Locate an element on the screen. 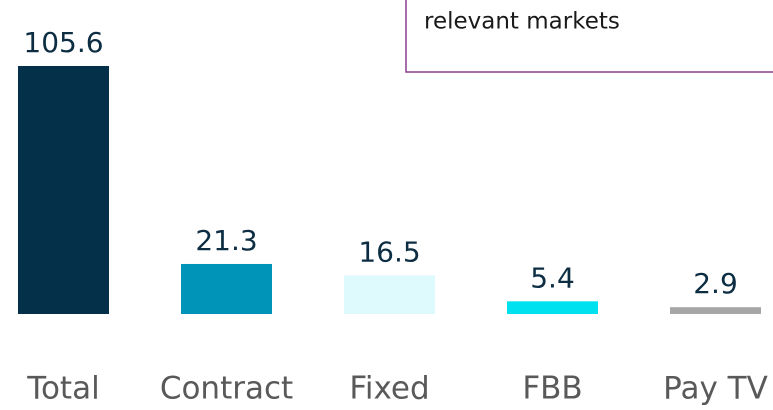 Image resolution: width=773 pixels, height=410 pixels. value-label: 105.6 is located at coordinates (63, 42).